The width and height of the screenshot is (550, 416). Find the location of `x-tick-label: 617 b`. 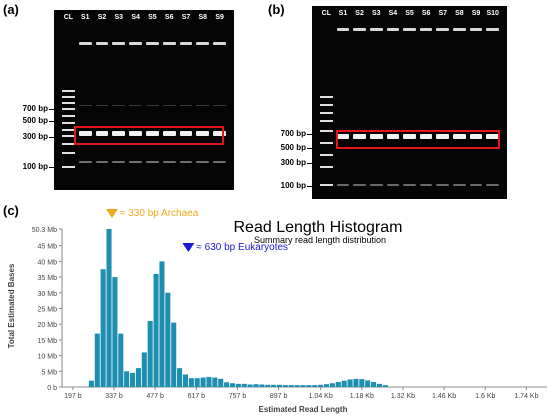

x-tick-label: 617 b is located at coordinates (197, 396).